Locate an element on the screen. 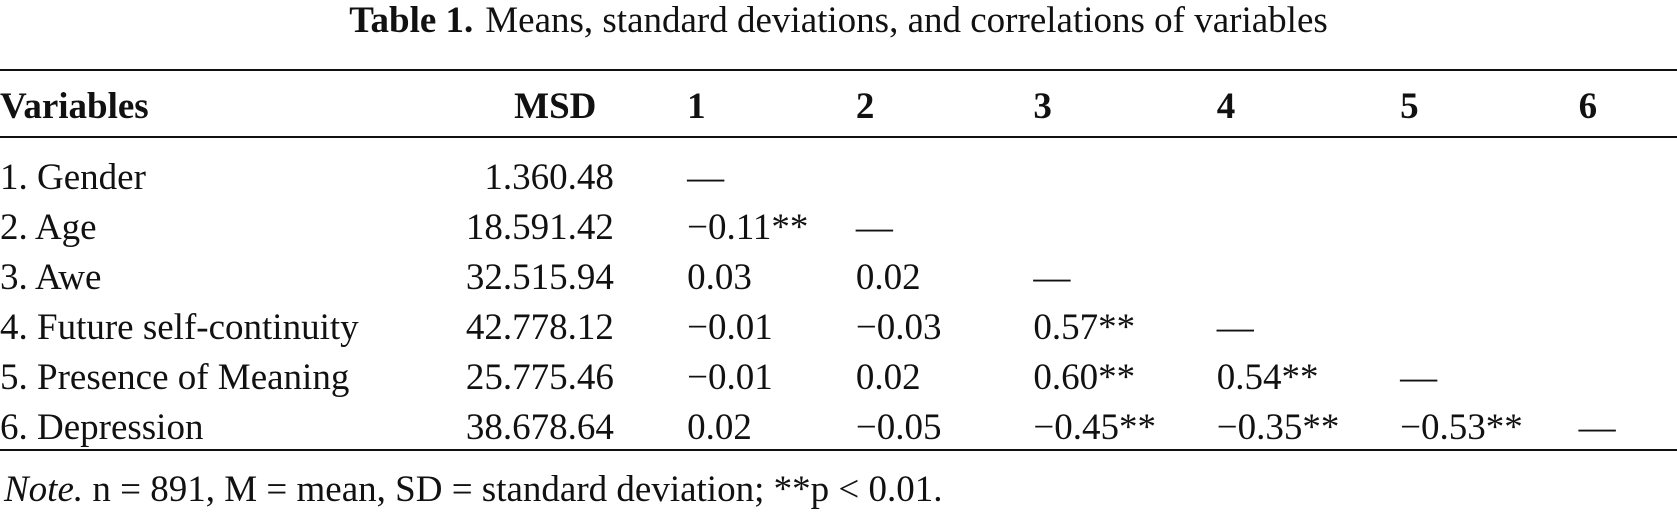 This screenshot has height=524, width=1677. cell-variable: 2. Age is located at coordinates (48, 227).